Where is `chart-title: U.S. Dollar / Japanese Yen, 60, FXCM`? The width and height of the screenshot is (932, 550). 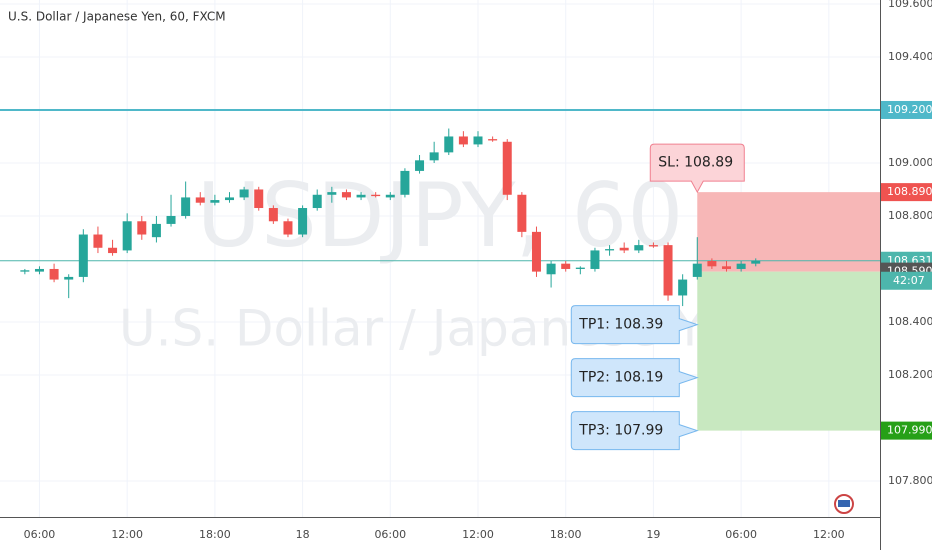 chart-title: U.S. Dollar / Japanese Yen, 60, FXCM is located at coordinates (117, 17).